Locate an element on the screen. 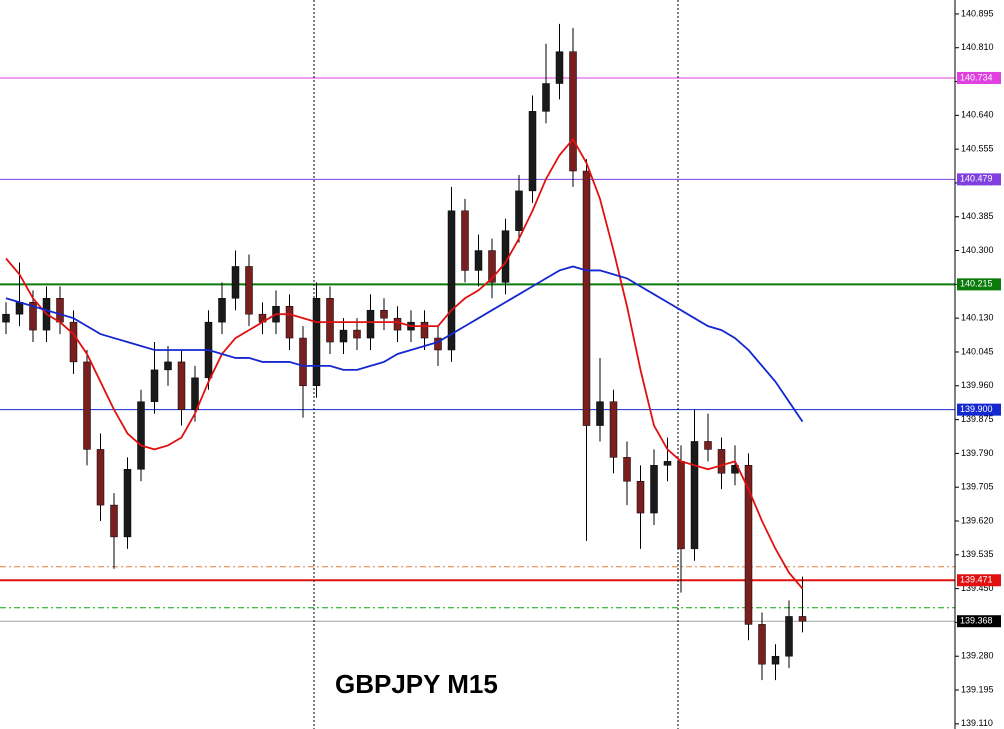  y-tick-label: 140.045 is located at coordinates (977, 351).